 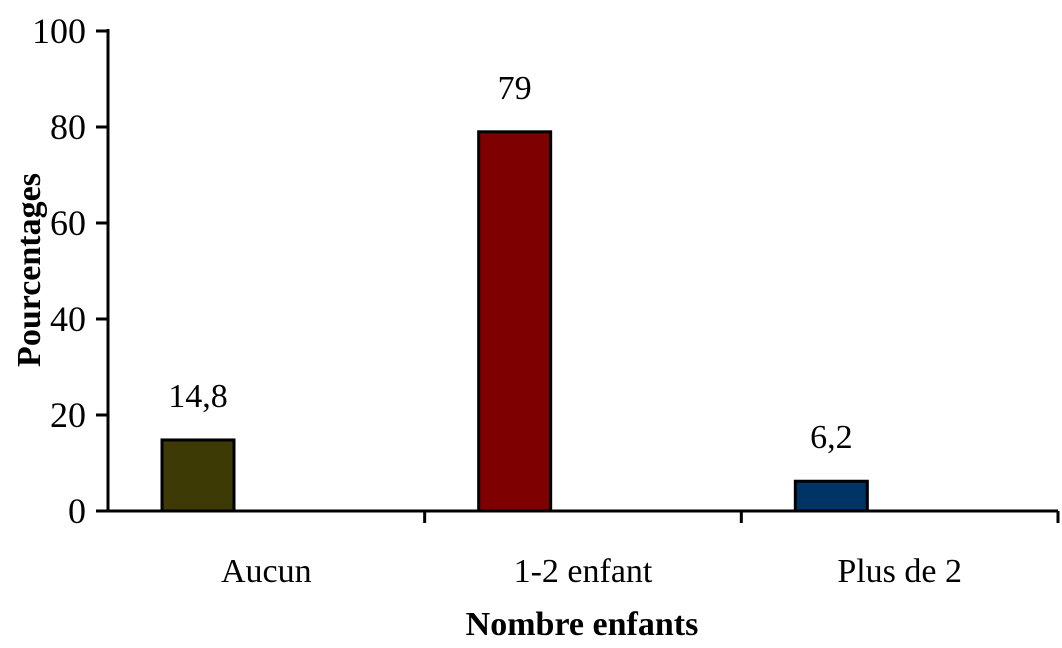 I want to click on y-tick-label: 100, so click(x=59, y=31).